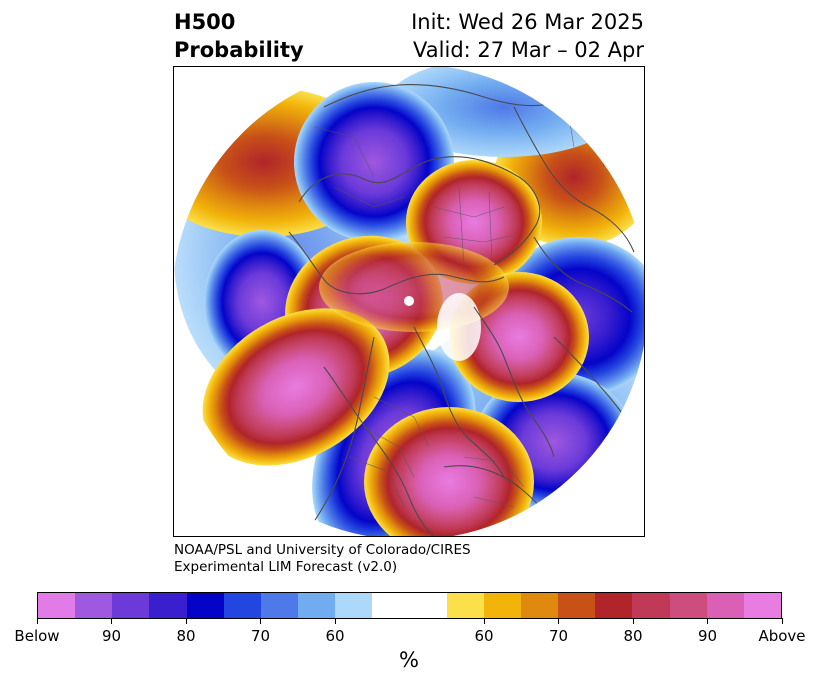  What do you see at coordinates (239, 36) in the screenshot?
I see `chart-title-left: H500 Probability` at bounding box center [239, 36].